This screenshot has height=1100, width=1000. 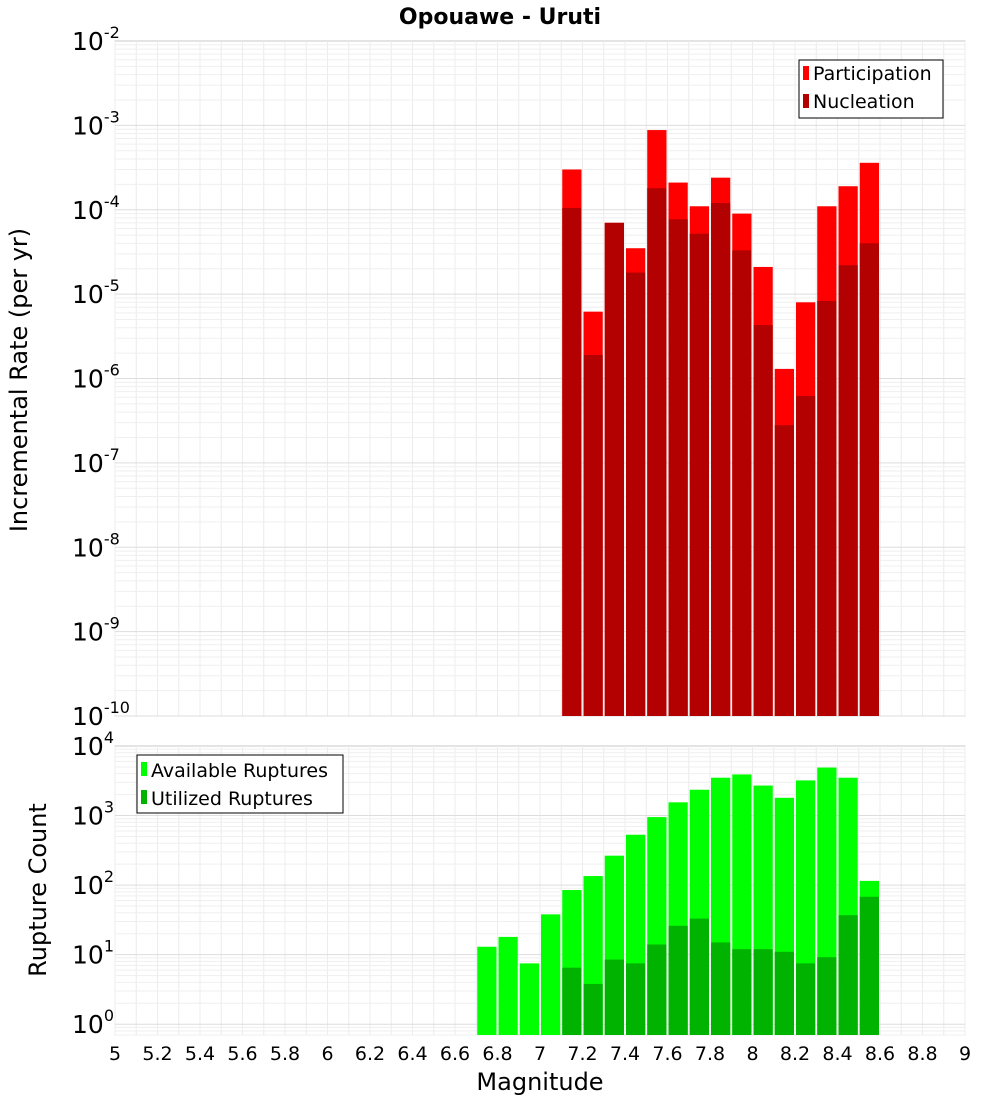 I want to click on legend-label-nucleation: Nucleation, so click(x=864, y=102).